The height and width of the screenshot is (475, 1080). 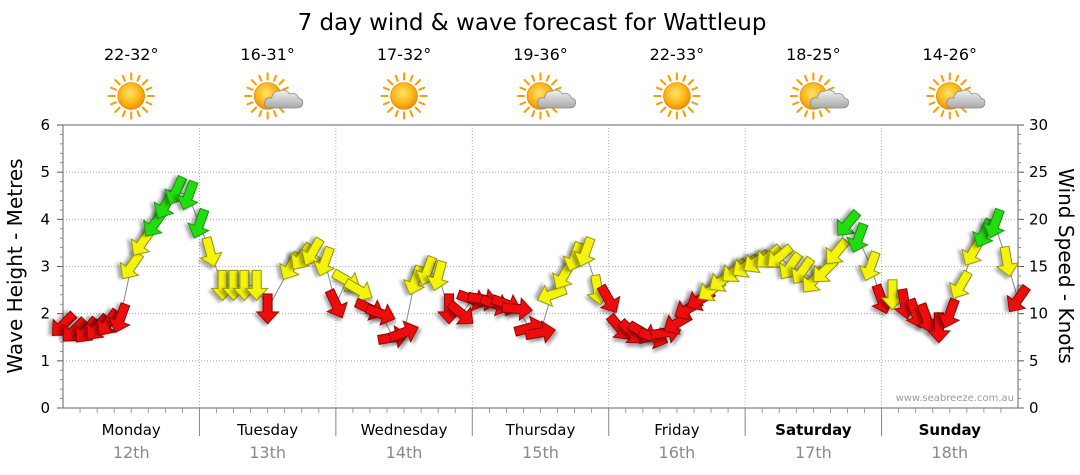 I want to click on temperature-range: 14-26°, so click(x=950, y=54).